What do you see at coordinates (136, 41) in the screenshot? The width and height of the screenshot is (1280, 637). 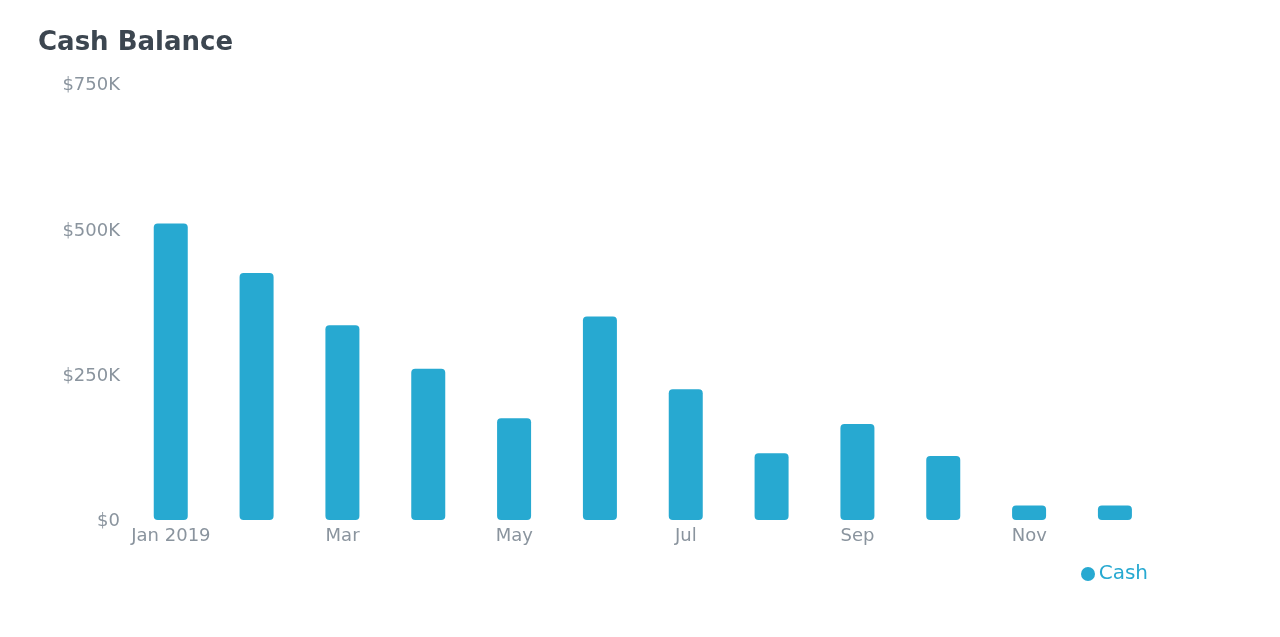 I see `chart-title: Cash Balance` at bounding box center [136, 41].